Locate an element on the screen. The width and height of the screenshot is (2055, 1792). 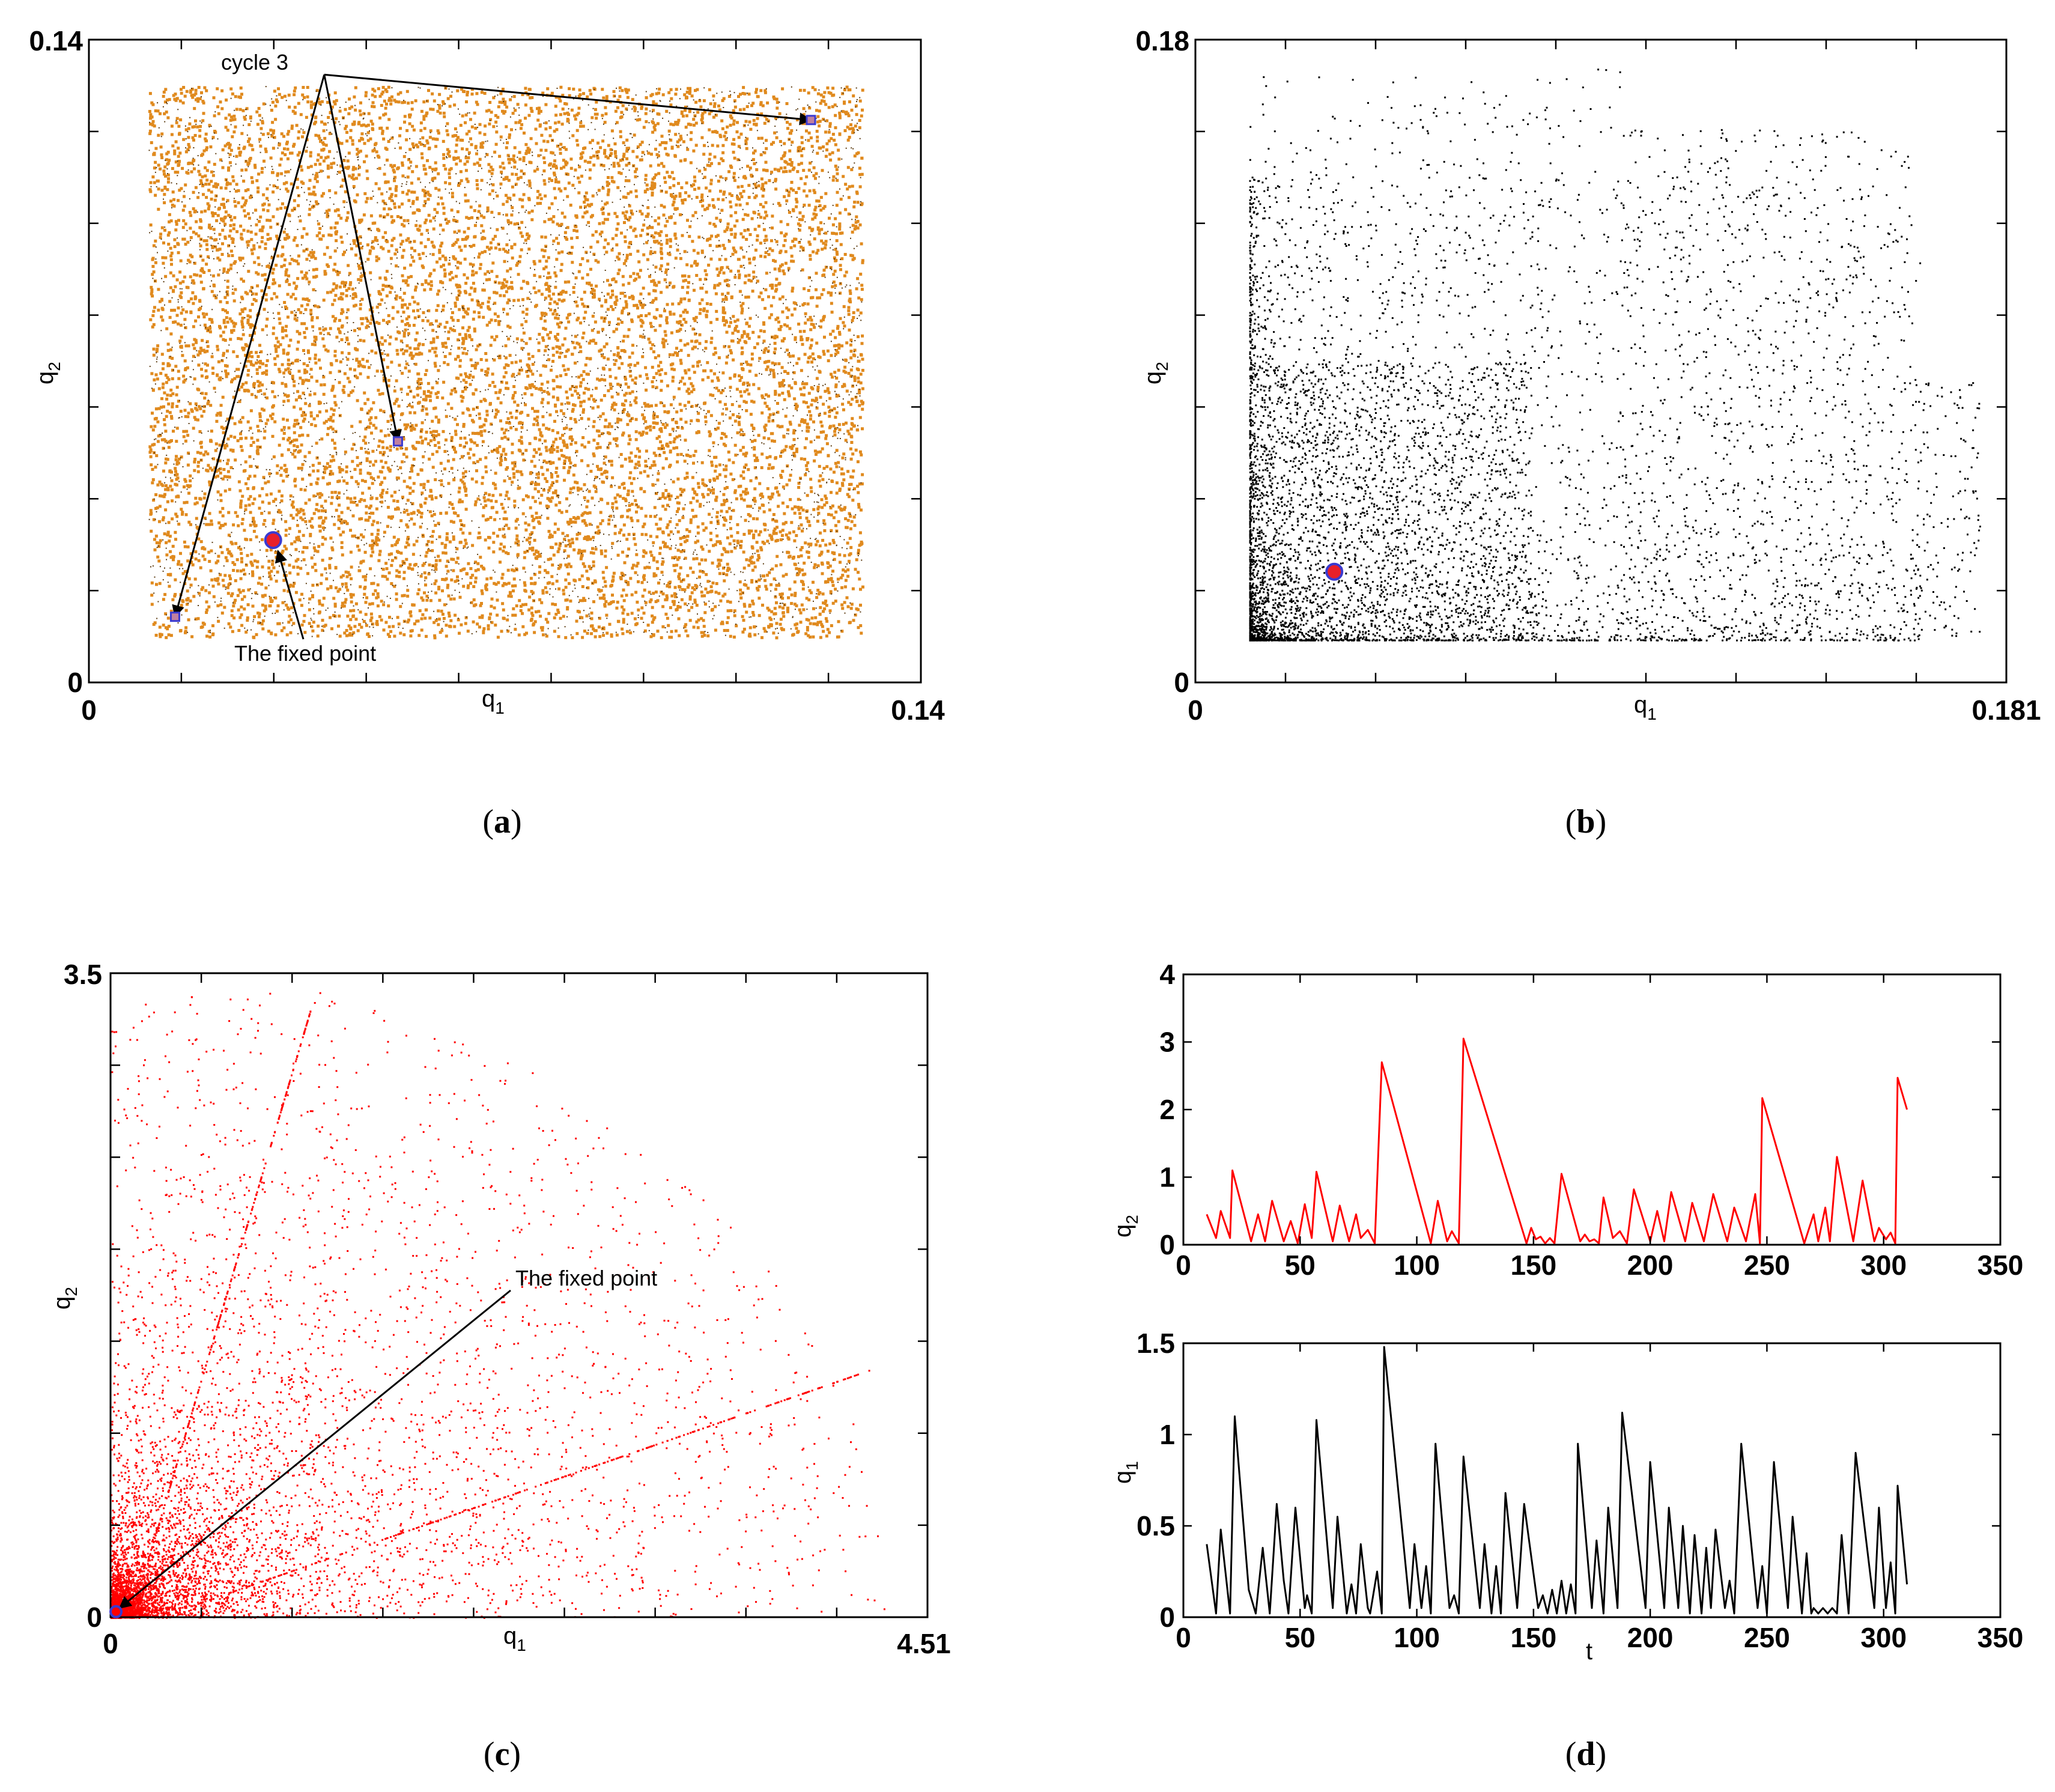
panel-a-y-max-label: 0.14 is located at coordinates (56, 40).